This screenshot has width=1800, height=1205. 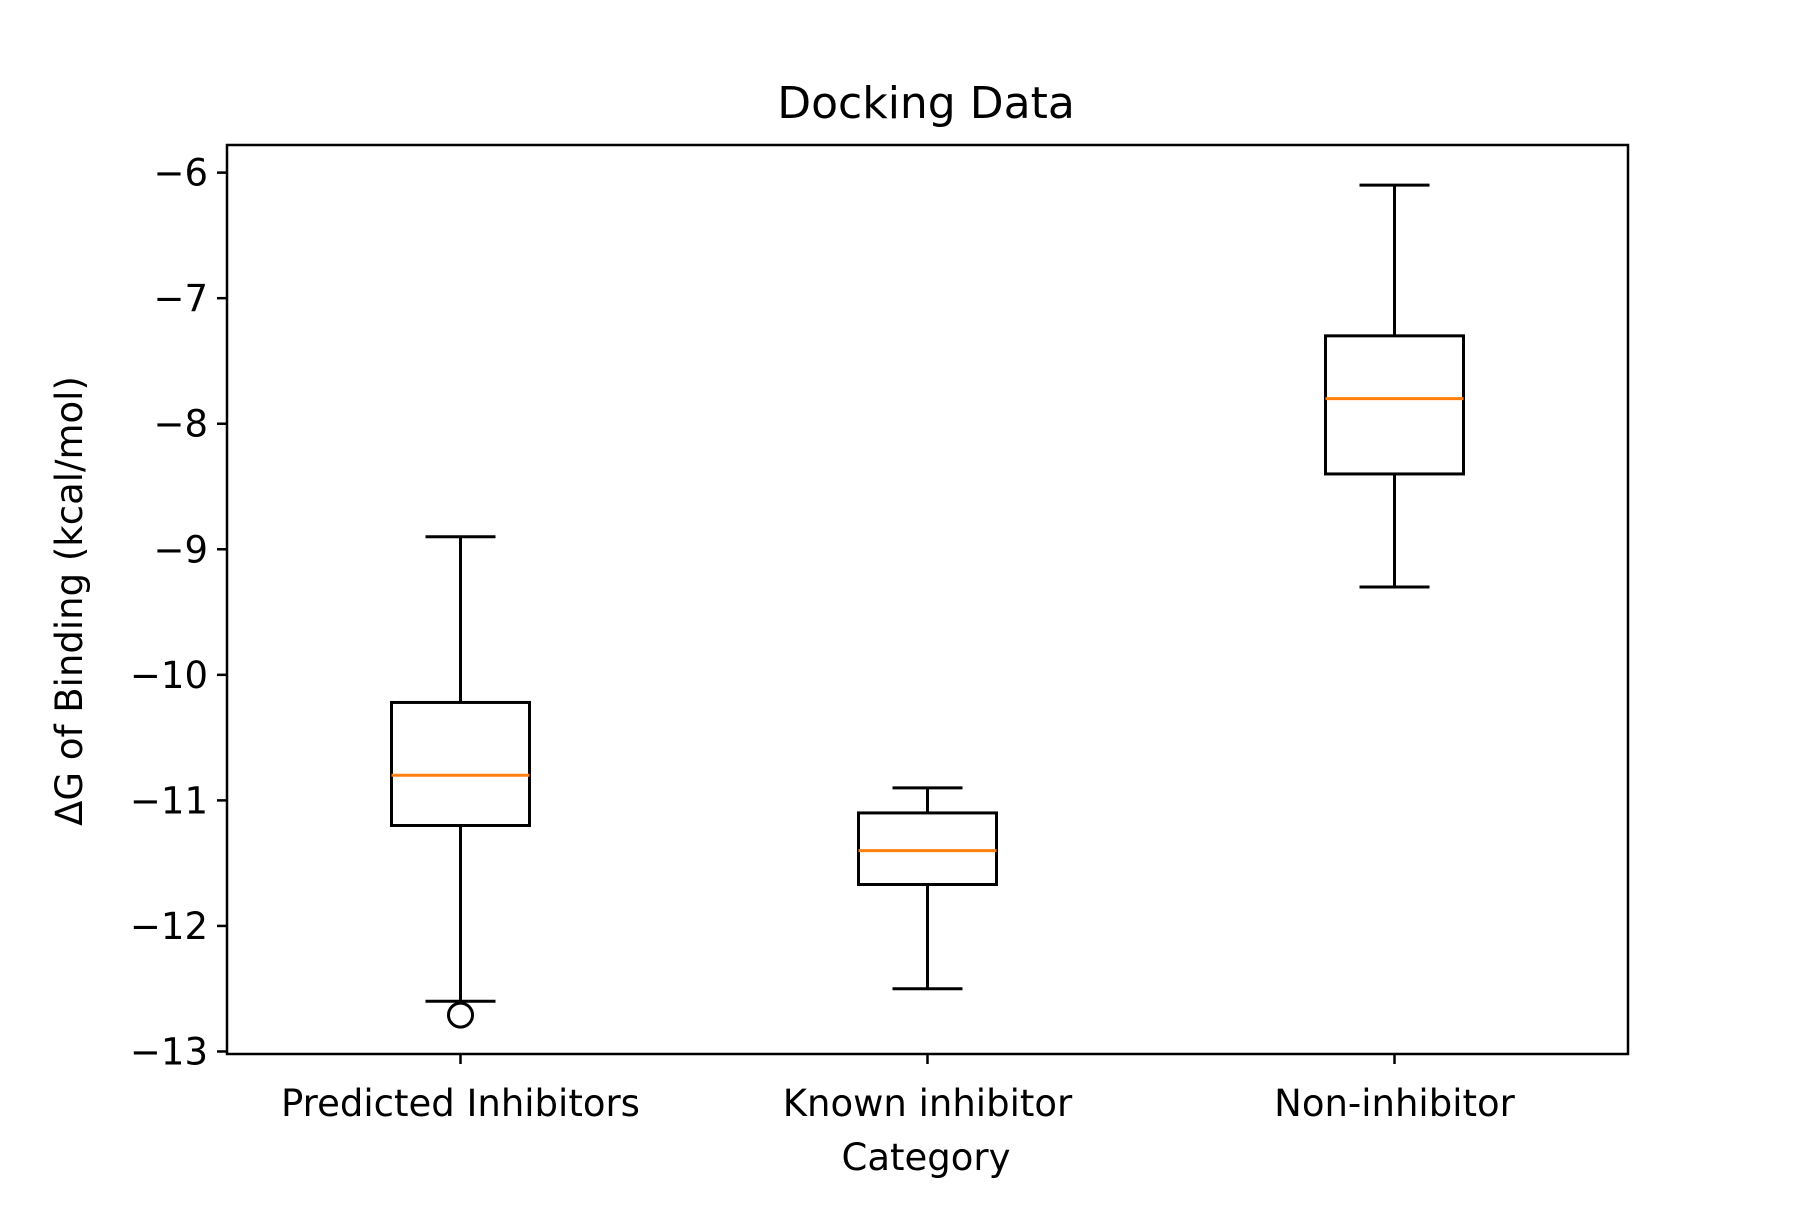 What do you see at coordinates (460, 1103) in the screenshot?
I see `x-tick-label: Predicted Inhibitors` at bounding box center [460, 1103].